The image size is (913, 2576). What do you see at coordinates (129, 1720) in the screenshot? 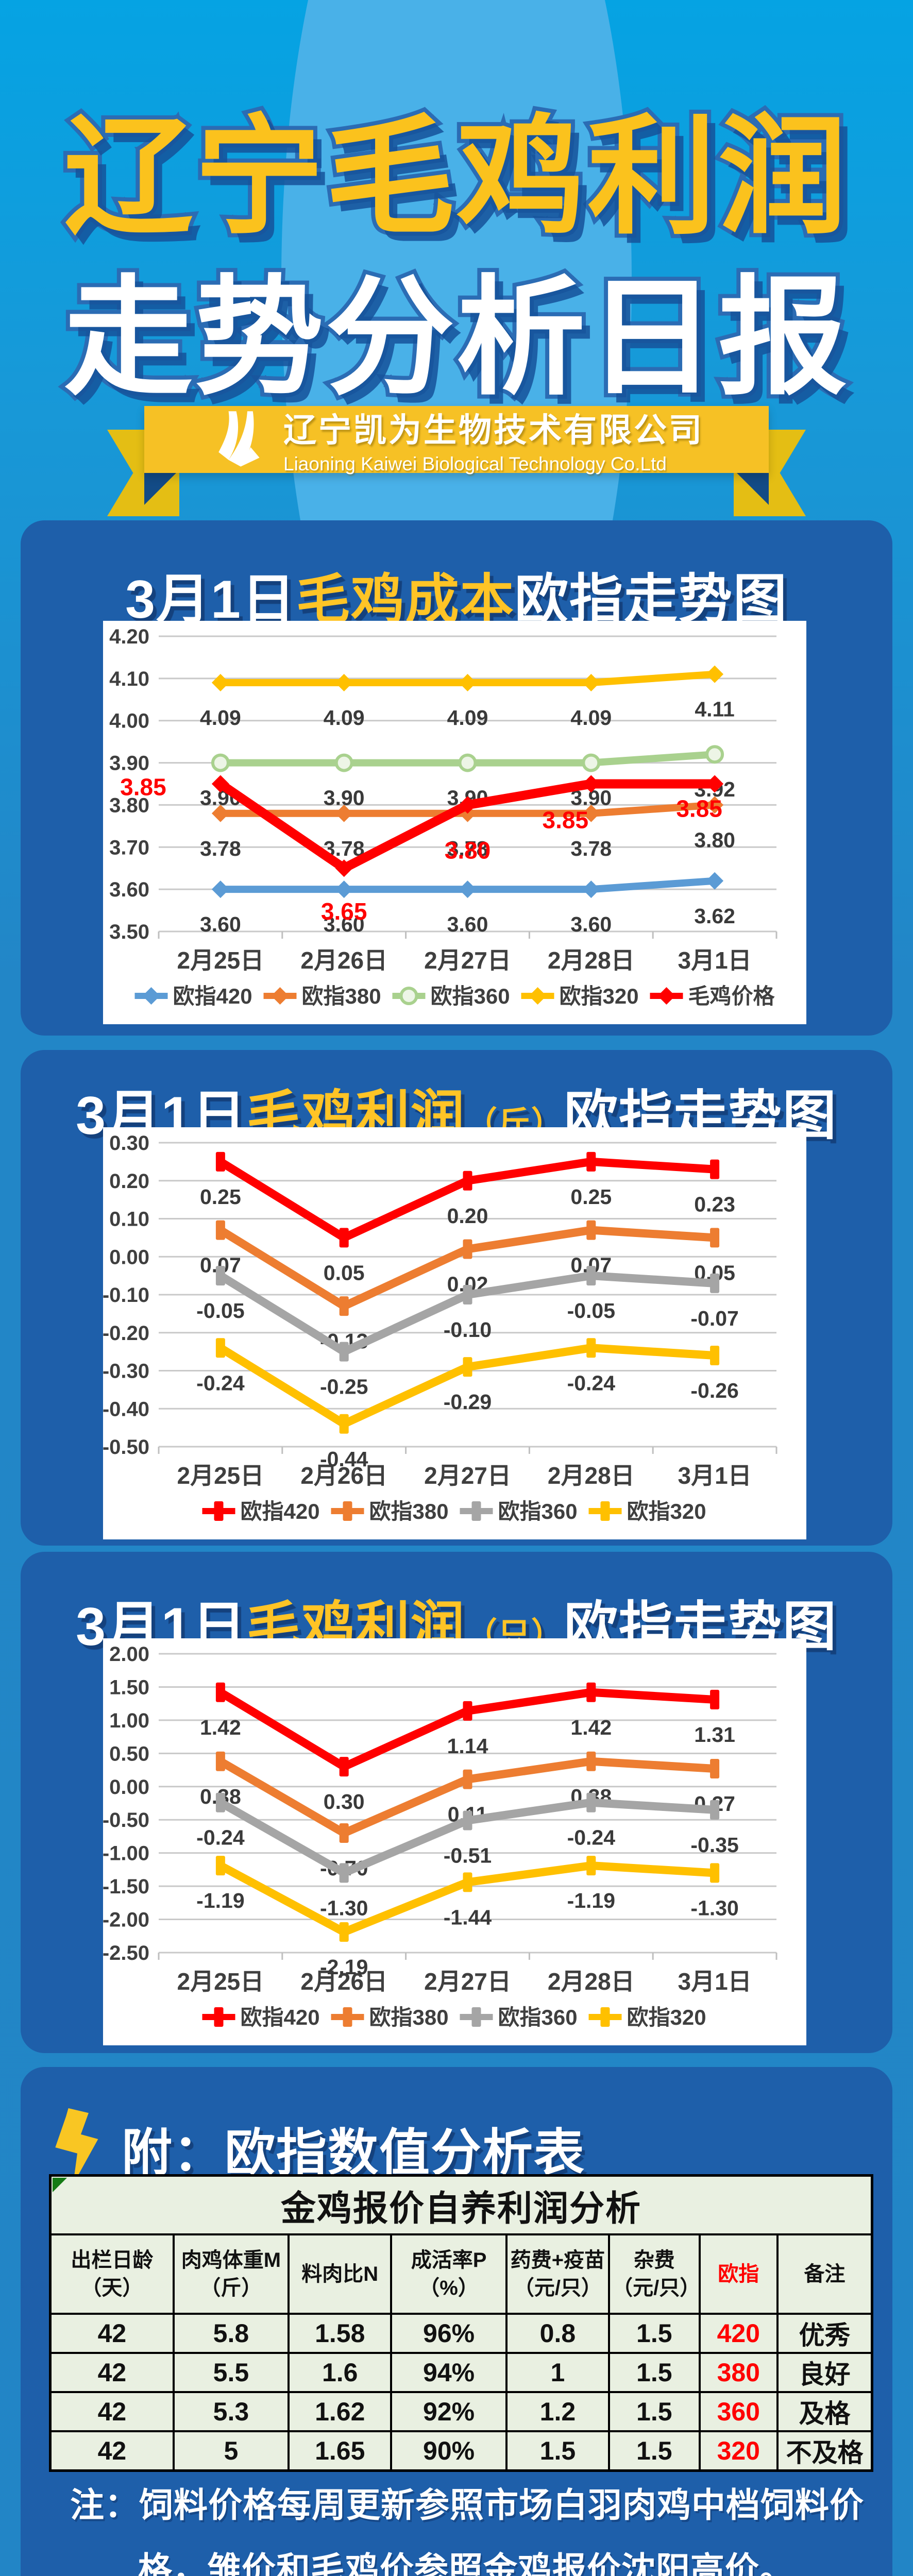
I see `y-axis-label: 1.00` at bounding box center [129, 1720].